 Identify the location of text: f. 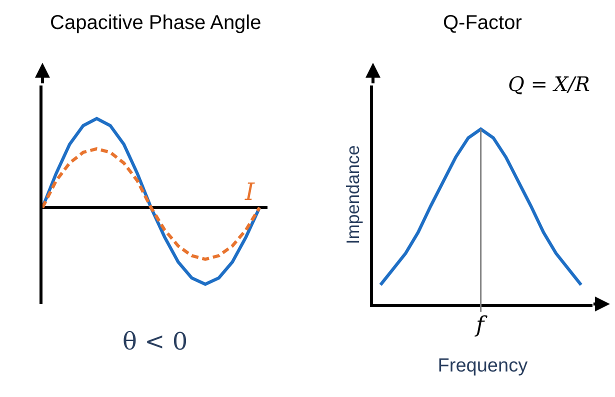
(481, 325).